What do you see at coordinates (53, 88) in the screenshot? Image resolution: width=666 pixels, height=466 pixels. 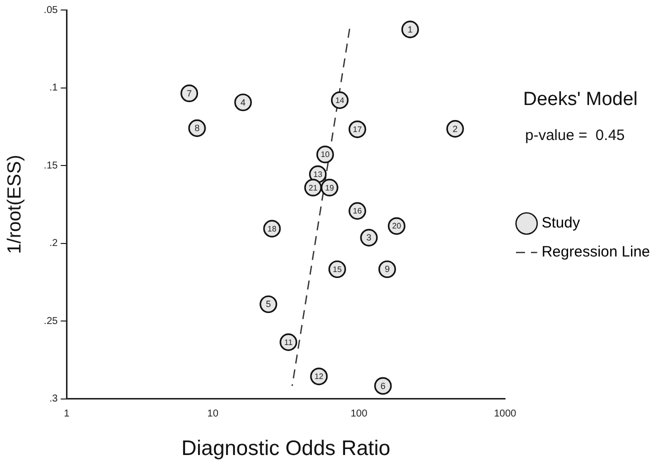 I see `y-tick-label: .1` at bounding box center [53, 88].